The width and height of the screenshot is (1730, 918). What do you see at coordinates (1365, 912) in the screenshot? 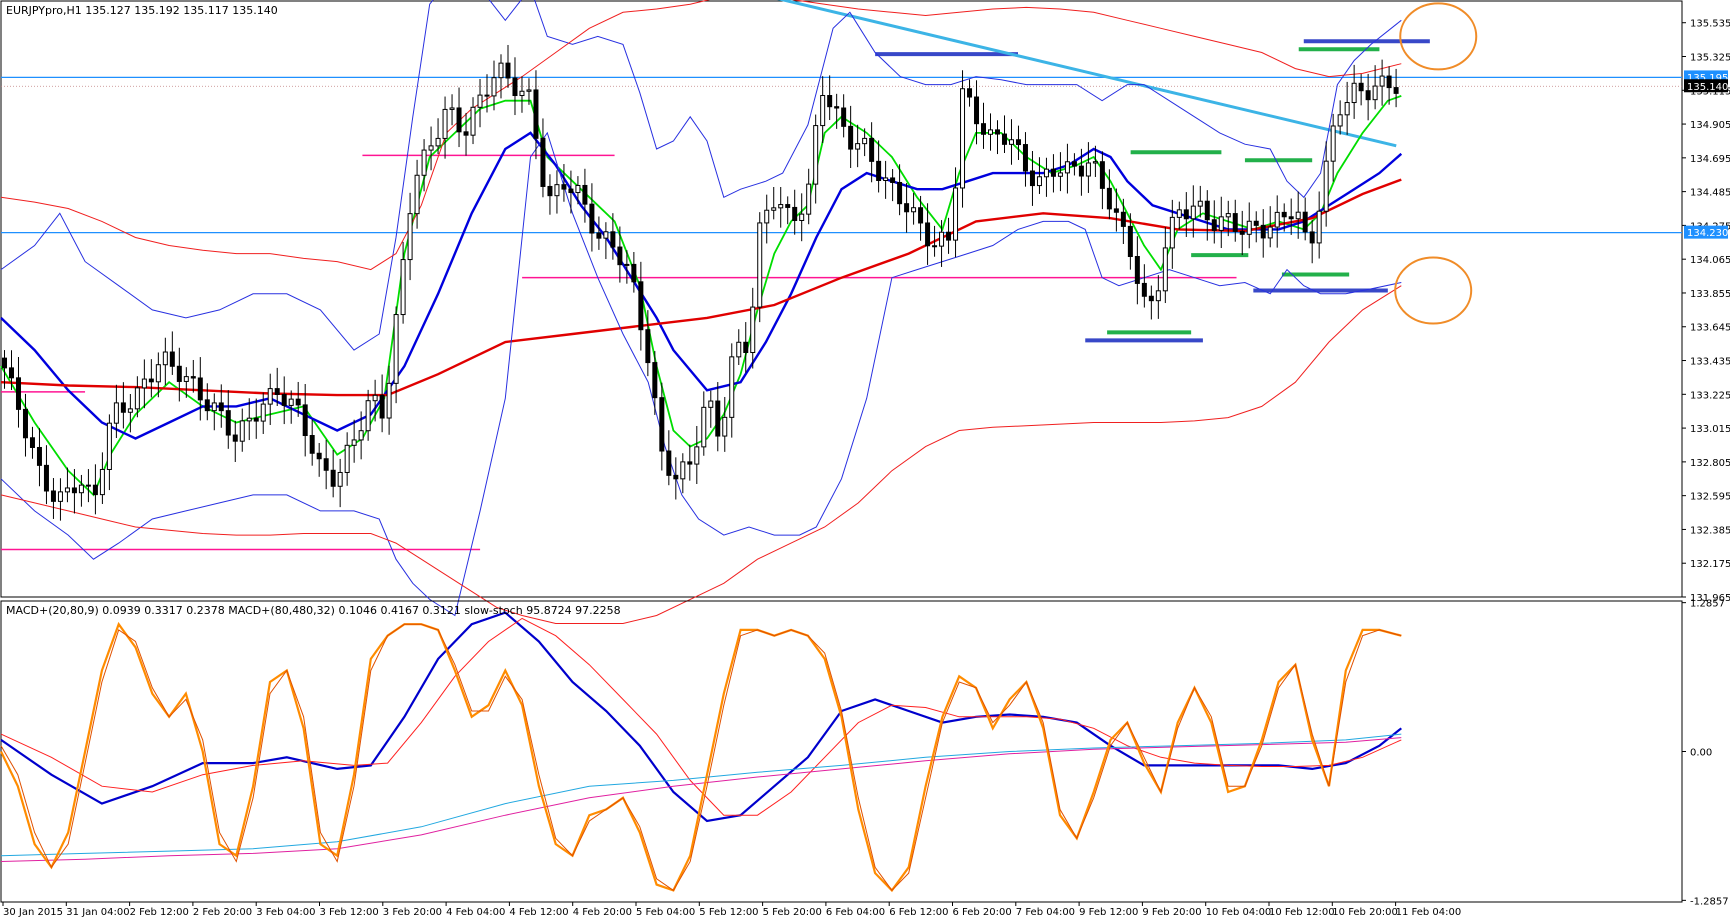
I see `time-tick-label: 10 Feb 20:00` at bounding box center [1365, 912].